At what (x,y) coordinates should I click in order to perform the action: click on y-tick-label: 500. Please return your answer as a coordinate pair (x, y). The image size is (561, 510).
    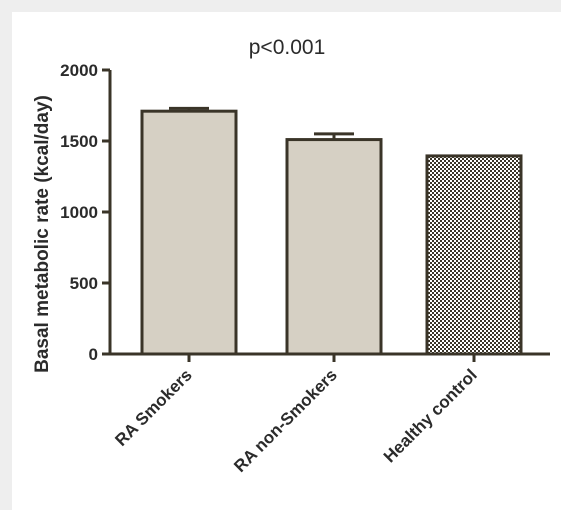
    Looking at the image, I should click on (84, 283).